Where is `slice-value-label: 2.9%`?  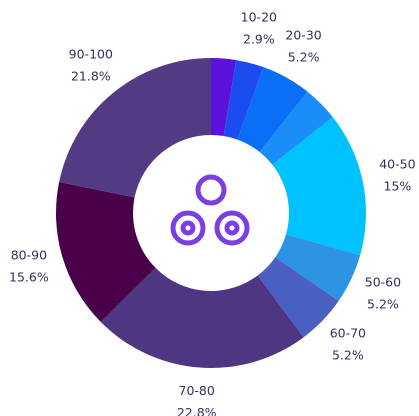 slice-value-label: 2.9% is located at coordinates (259, 39).